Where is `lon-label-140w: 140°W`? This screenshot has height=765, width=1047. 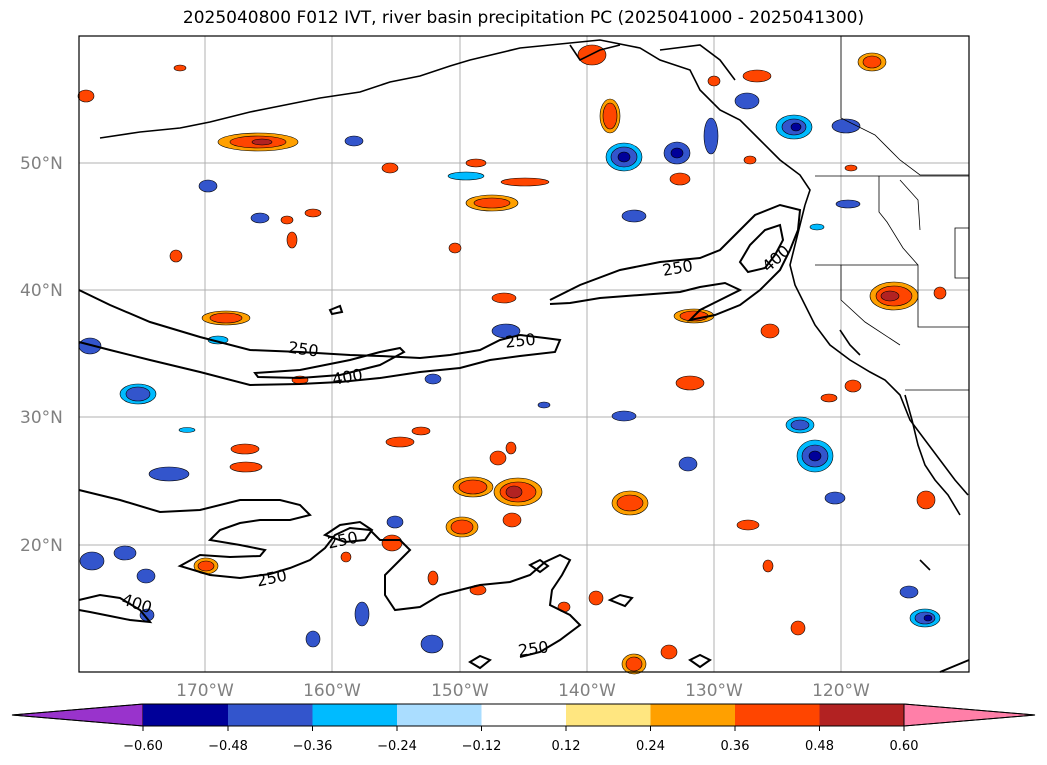 lon-label-140w: 140°W is located at coordinates (587, 691).